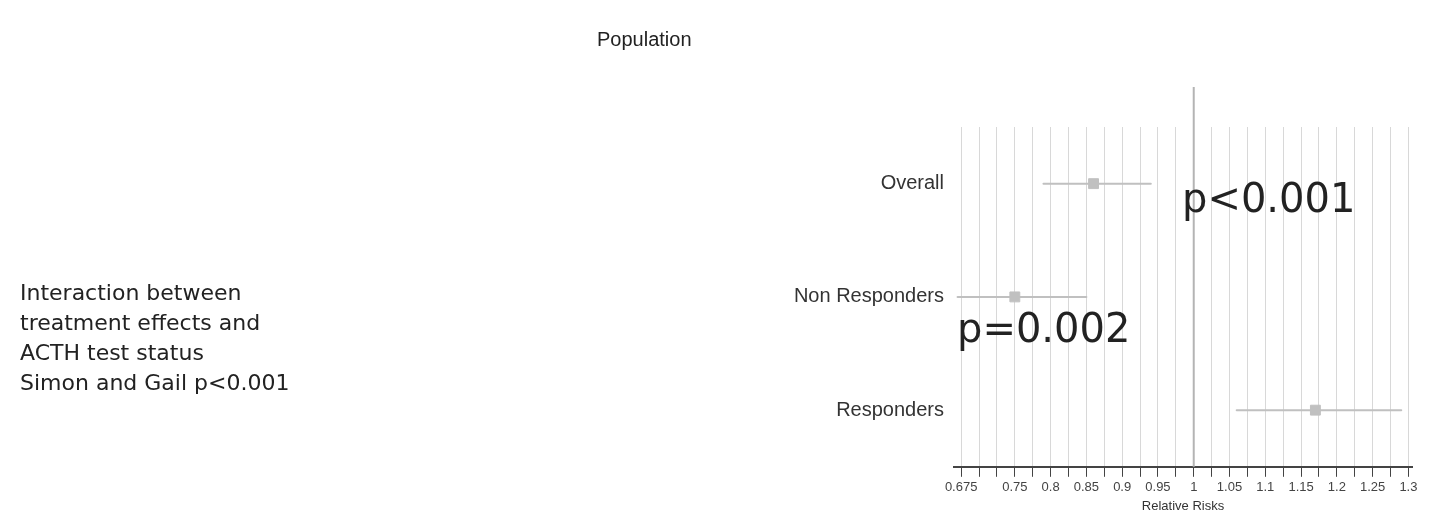  I want to click on y-tick-label: Responders, so click(890, 408).